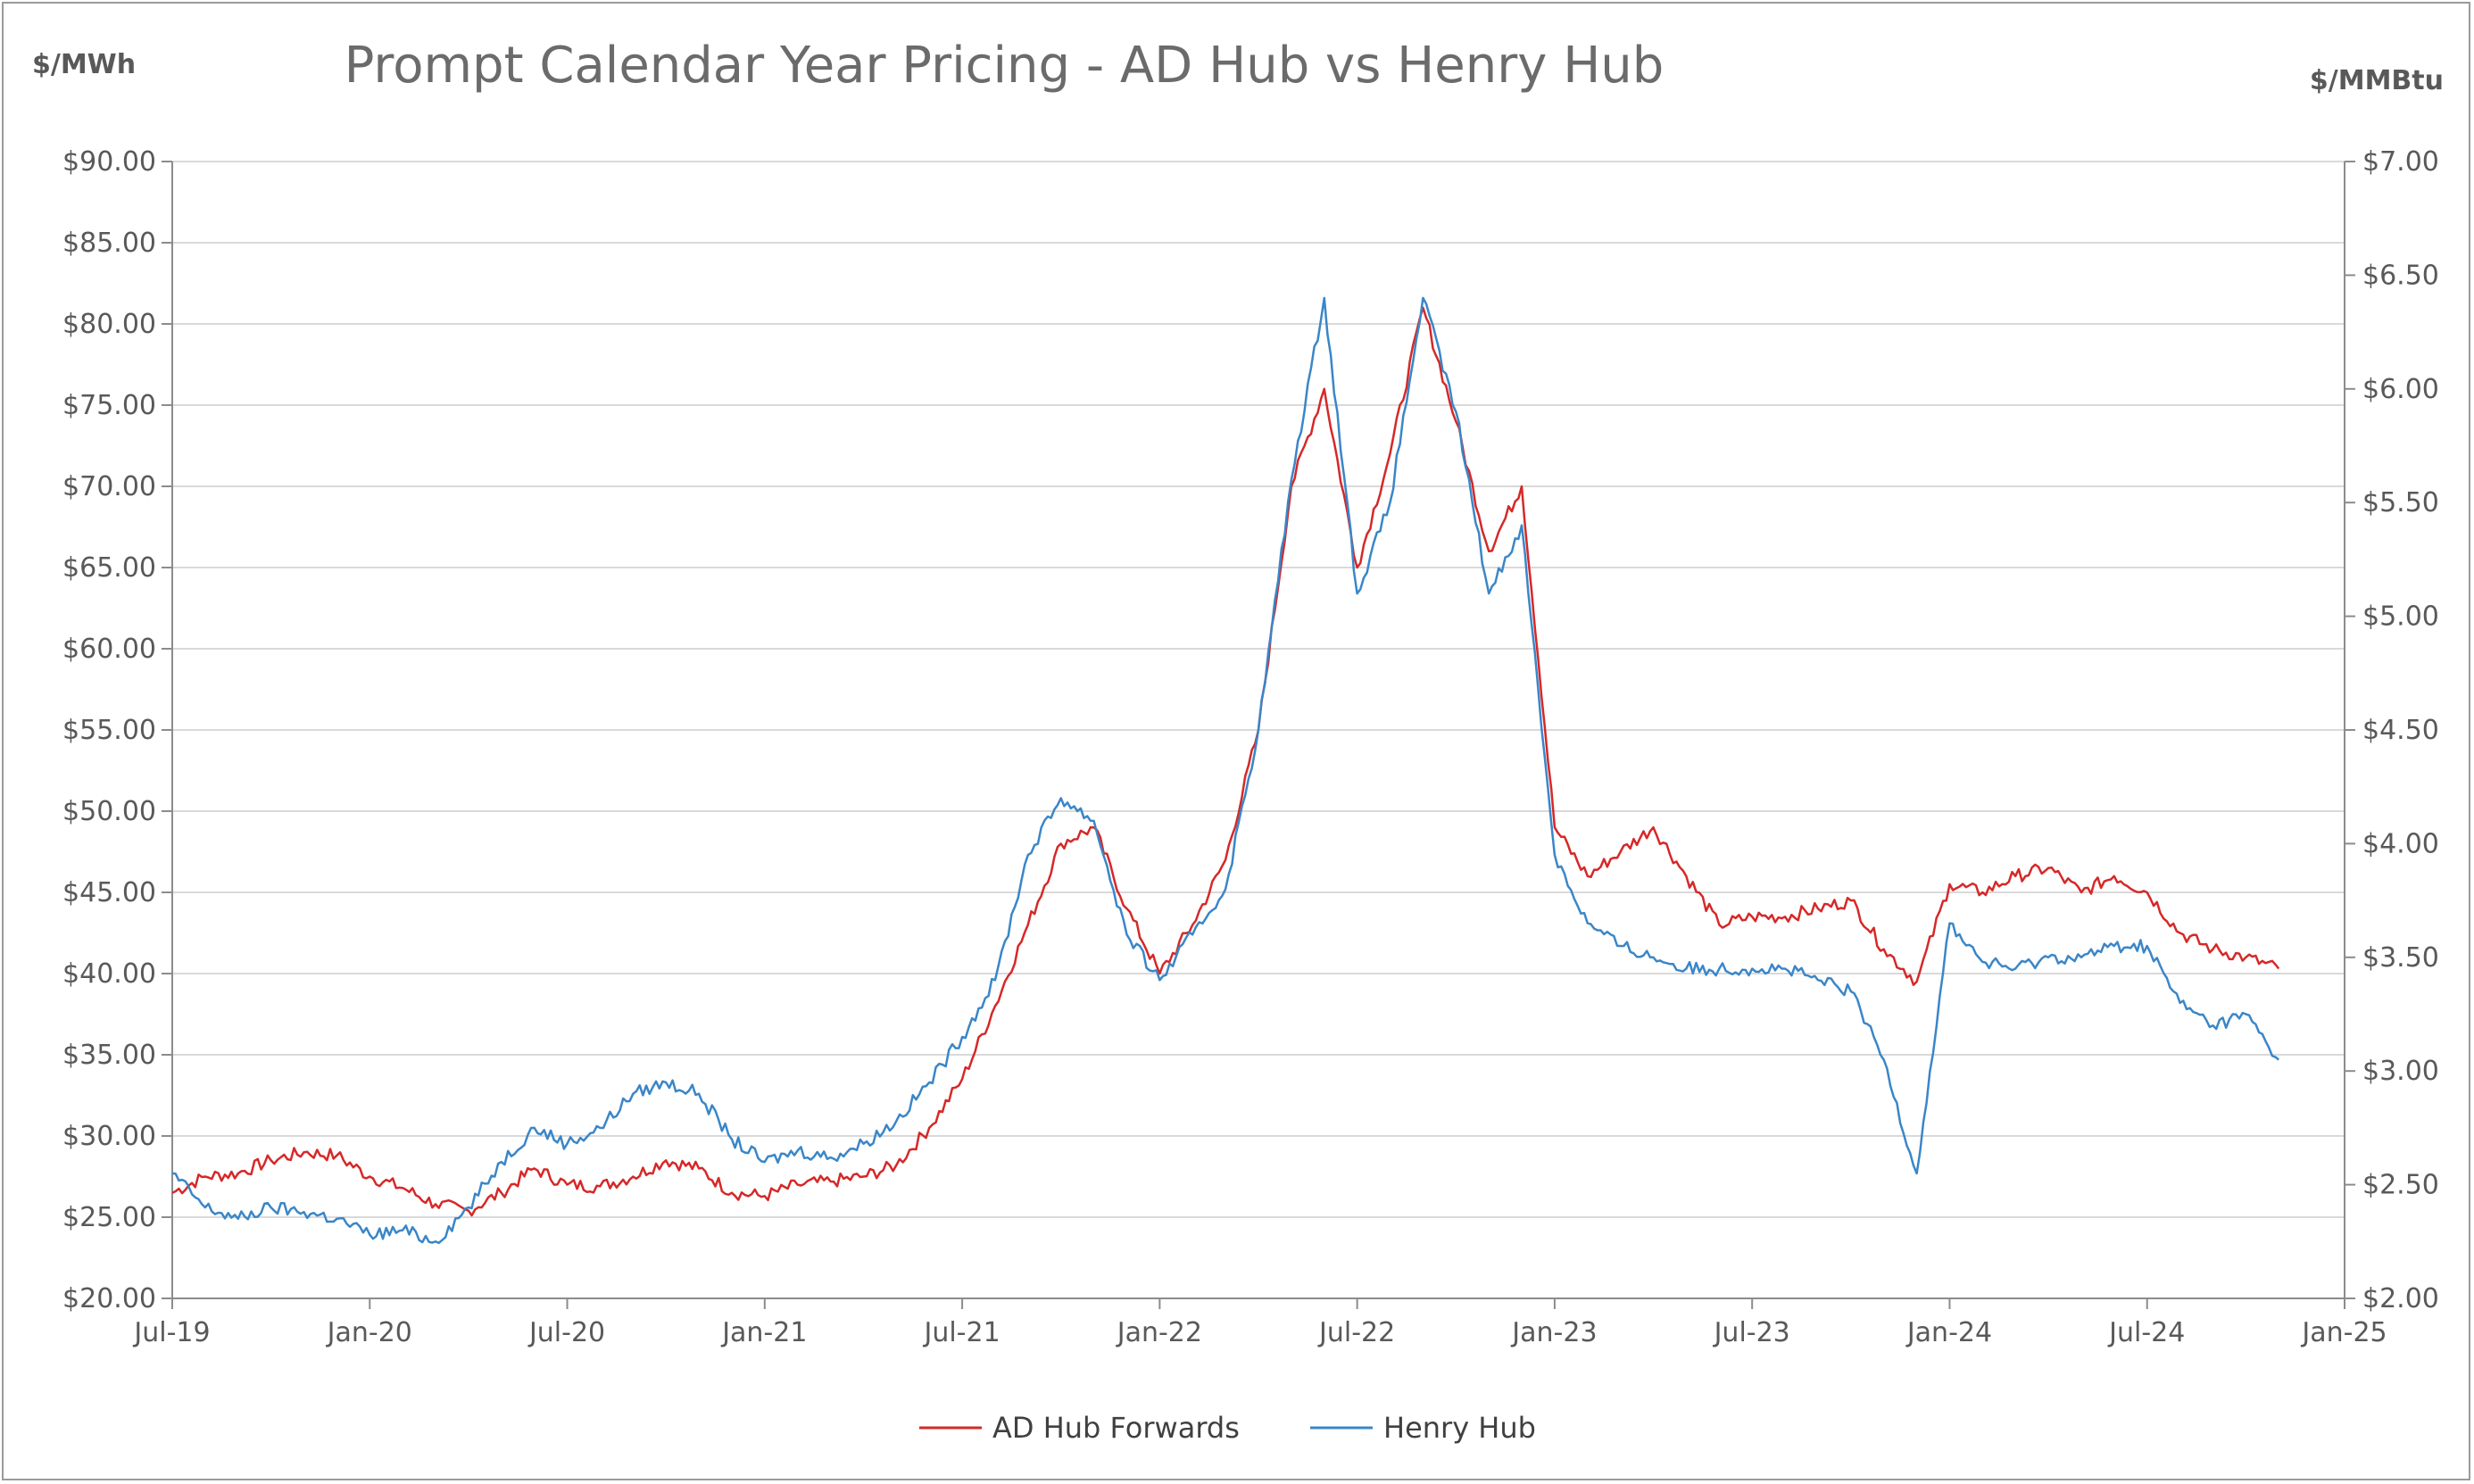  Describe the element at coordinates (109, 811) in the screenshot. I see `y-left-tick-label: $50.00` at that location.